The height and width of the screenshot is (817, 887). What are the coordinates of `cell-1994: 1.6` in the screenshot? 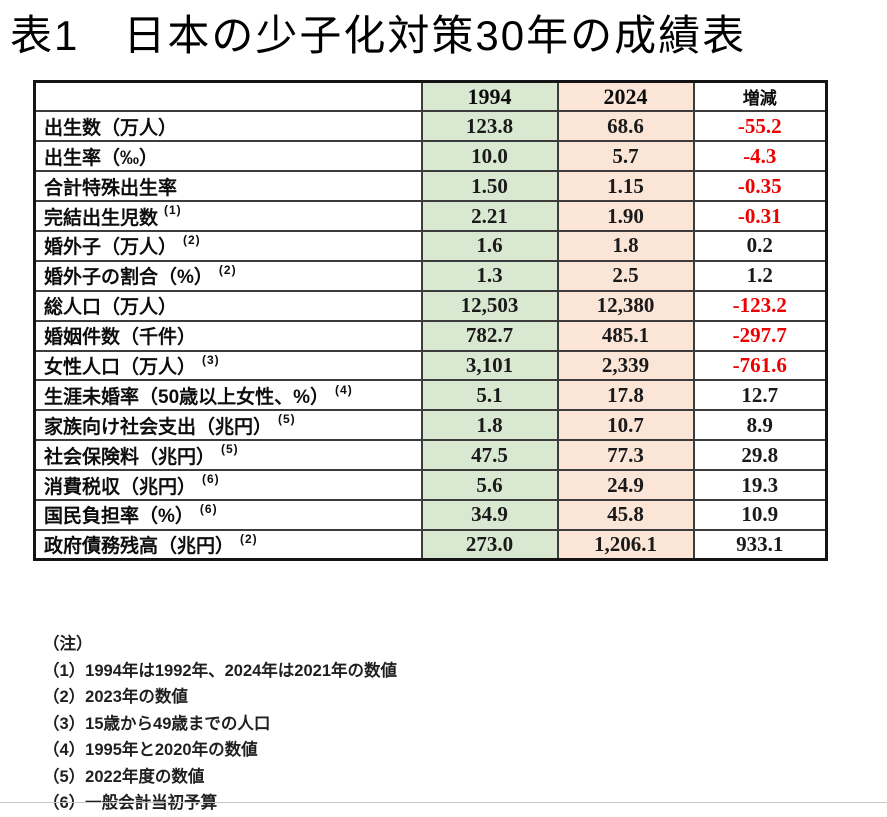 It's located at (489, 245).